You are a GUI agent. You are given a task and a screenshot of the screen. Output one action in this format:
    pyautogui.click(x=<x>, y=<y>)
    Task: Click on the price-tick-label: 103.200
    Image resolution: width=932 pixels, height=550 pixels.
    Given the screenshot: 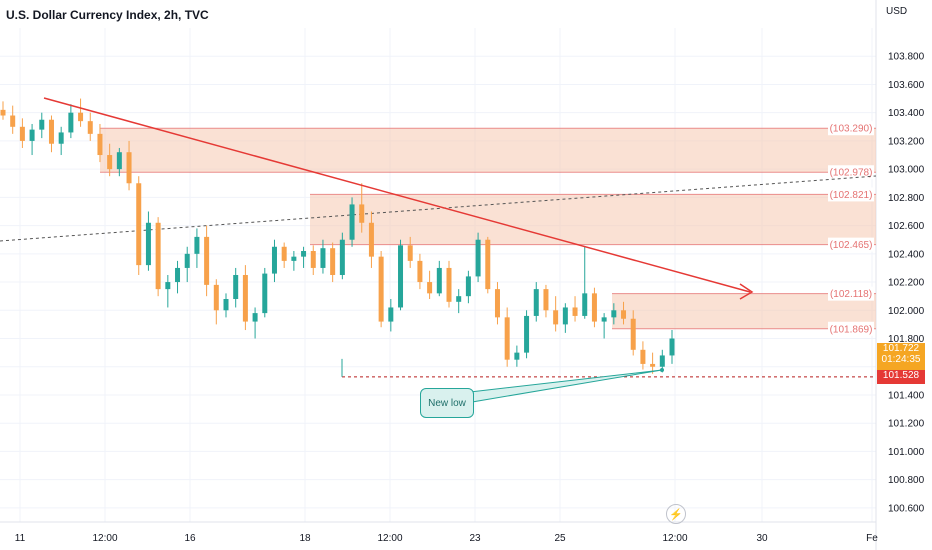 What is the action you would take?
    pyautogui.click(x=906, y=141)
    